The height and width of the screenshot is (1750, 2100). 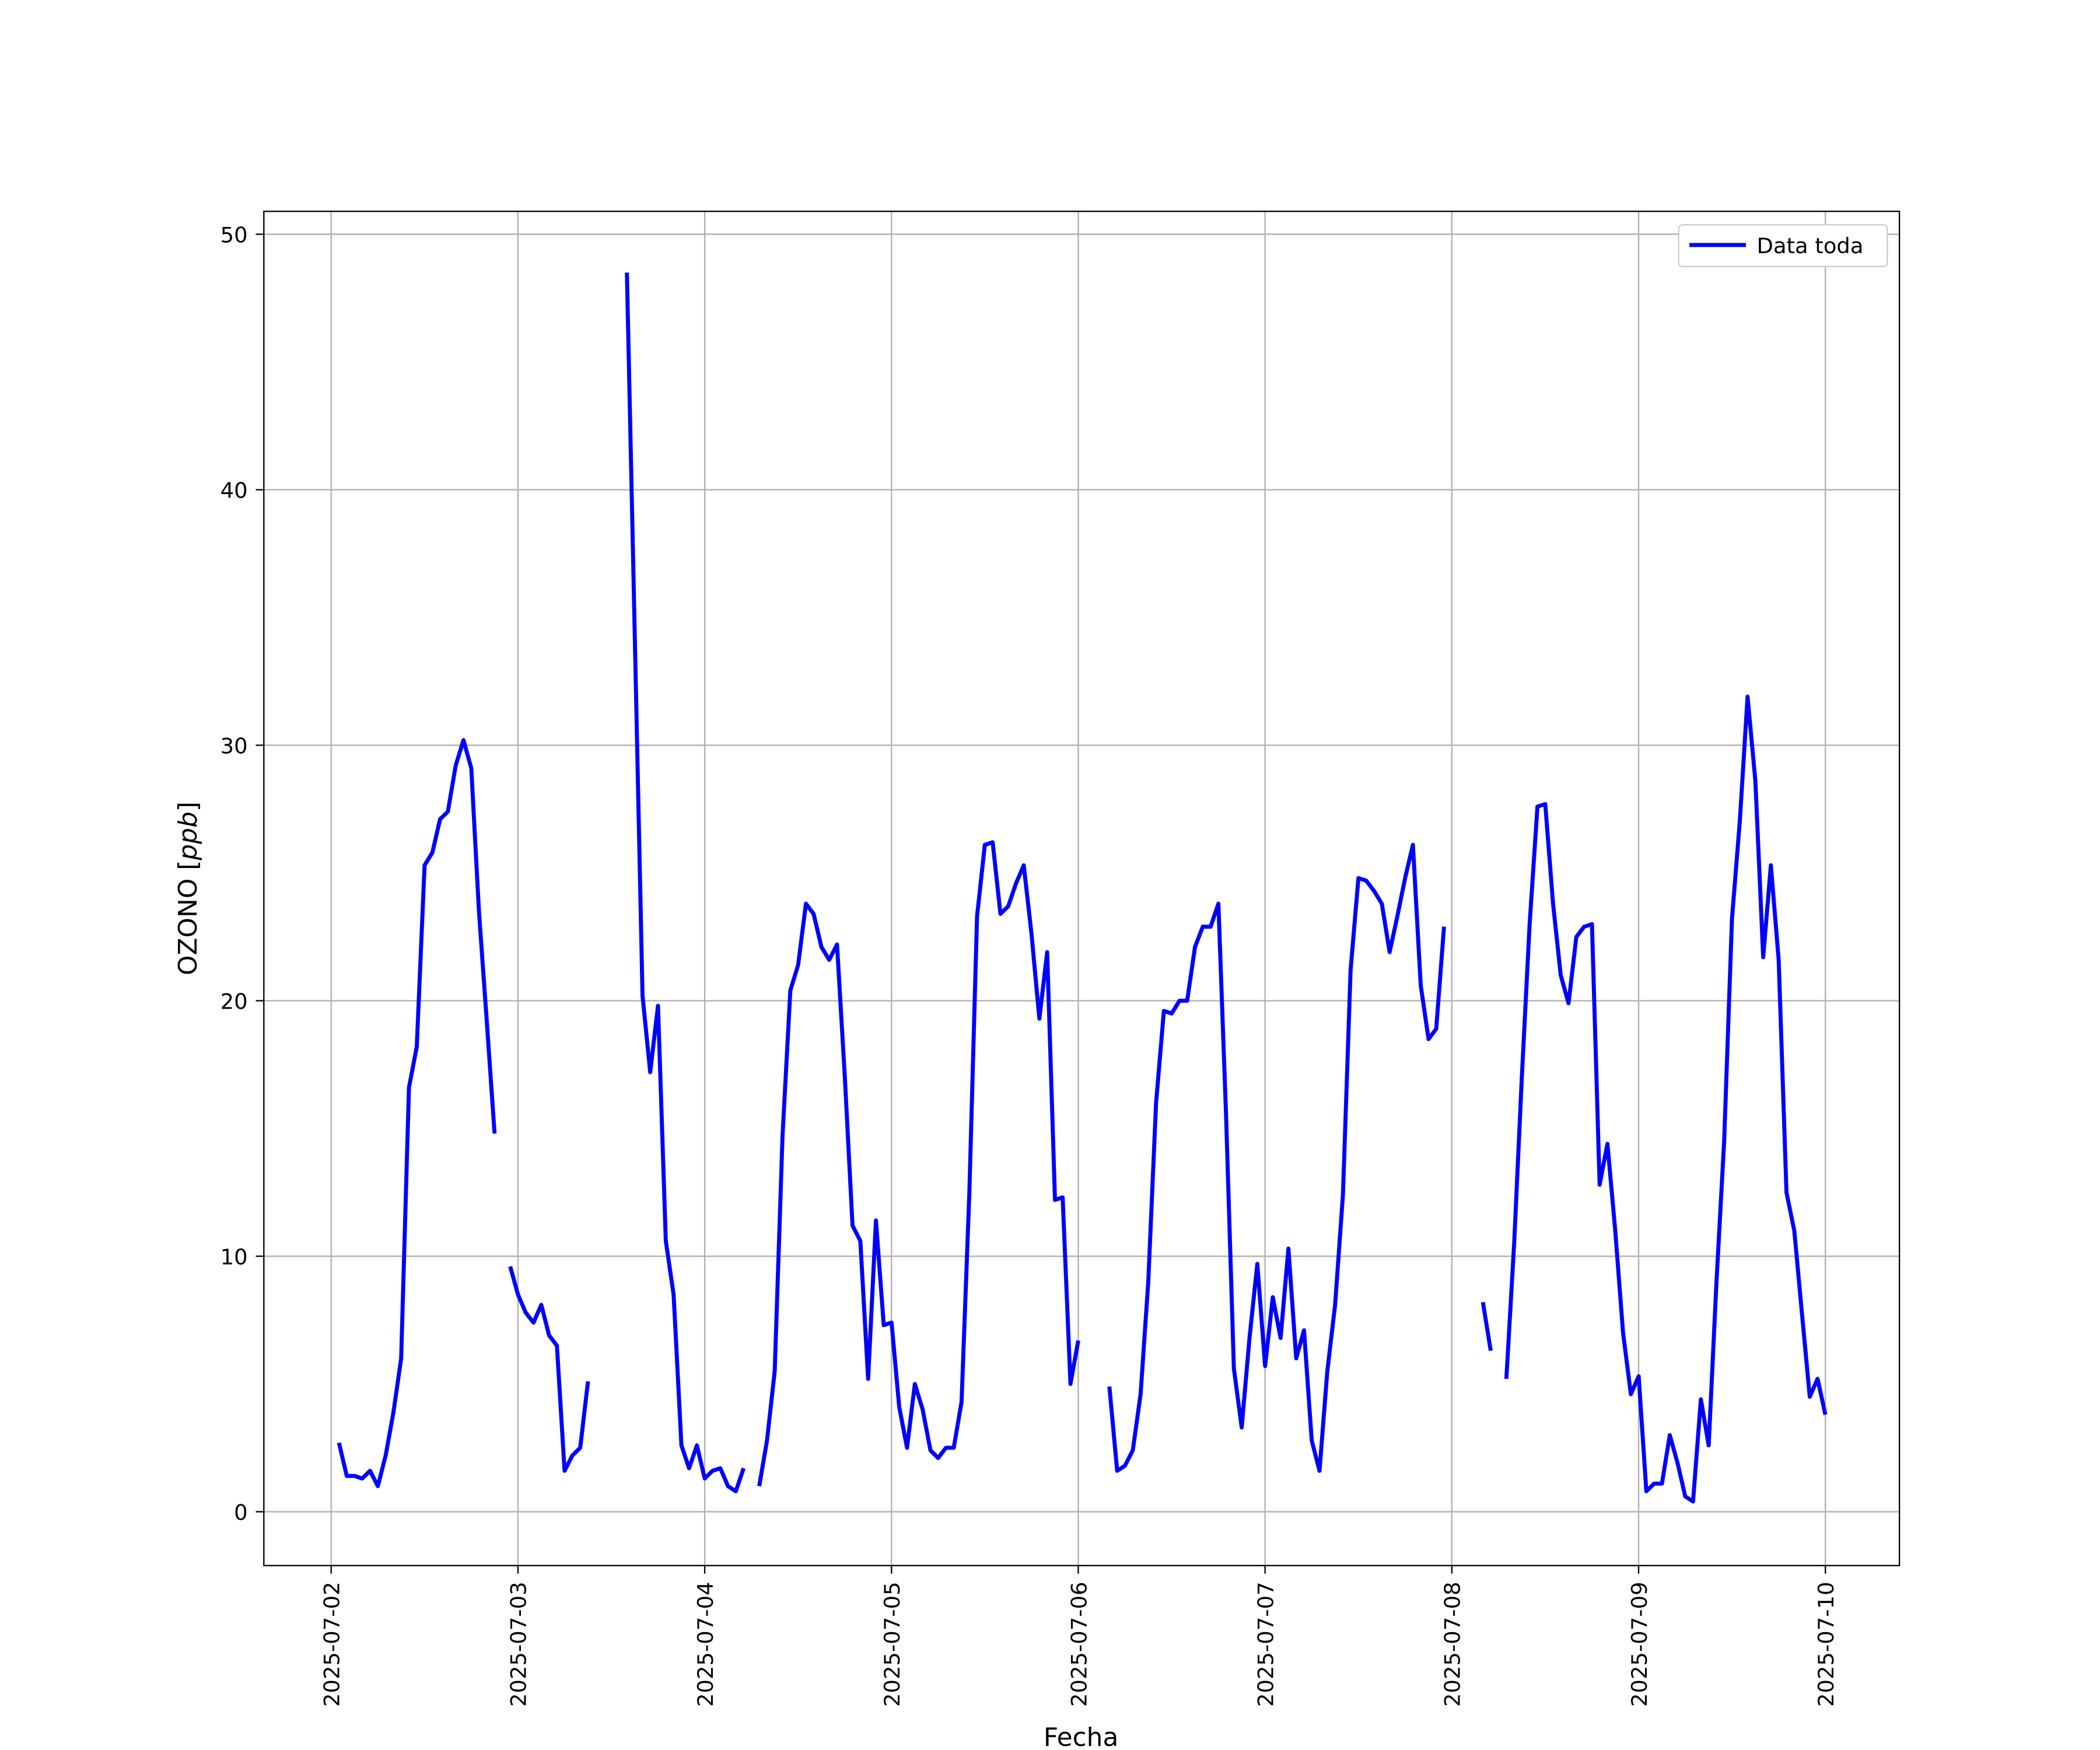 I want to click on y-tick-label: 40, so click(x=234, y=490).